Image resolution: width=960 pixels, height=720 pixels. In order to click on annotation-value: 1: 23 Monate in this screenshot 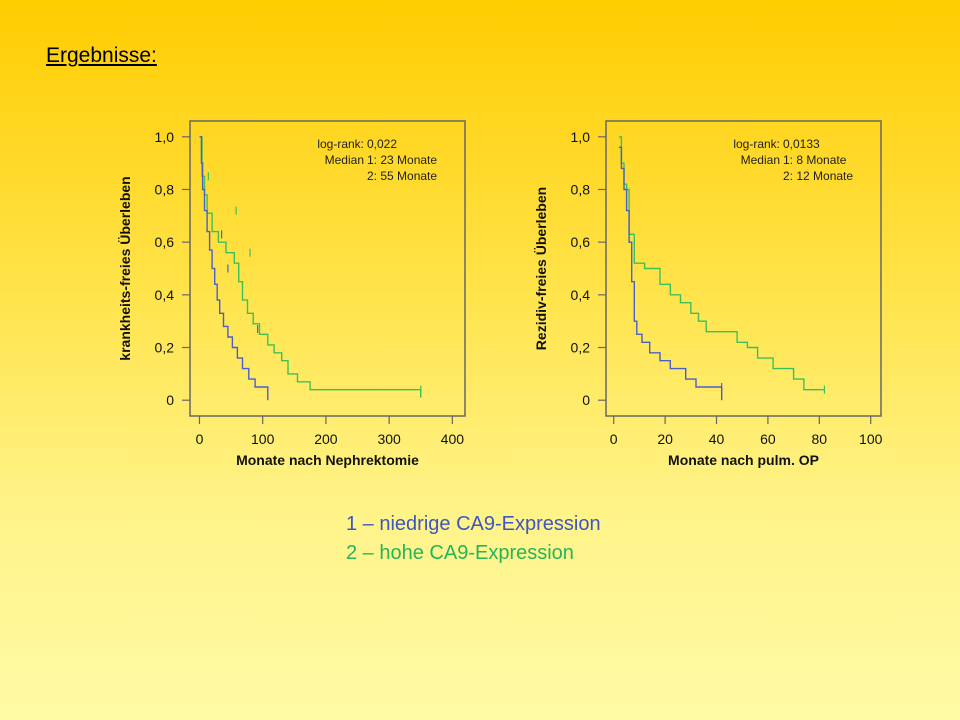, I will do `click(402, 160)`.